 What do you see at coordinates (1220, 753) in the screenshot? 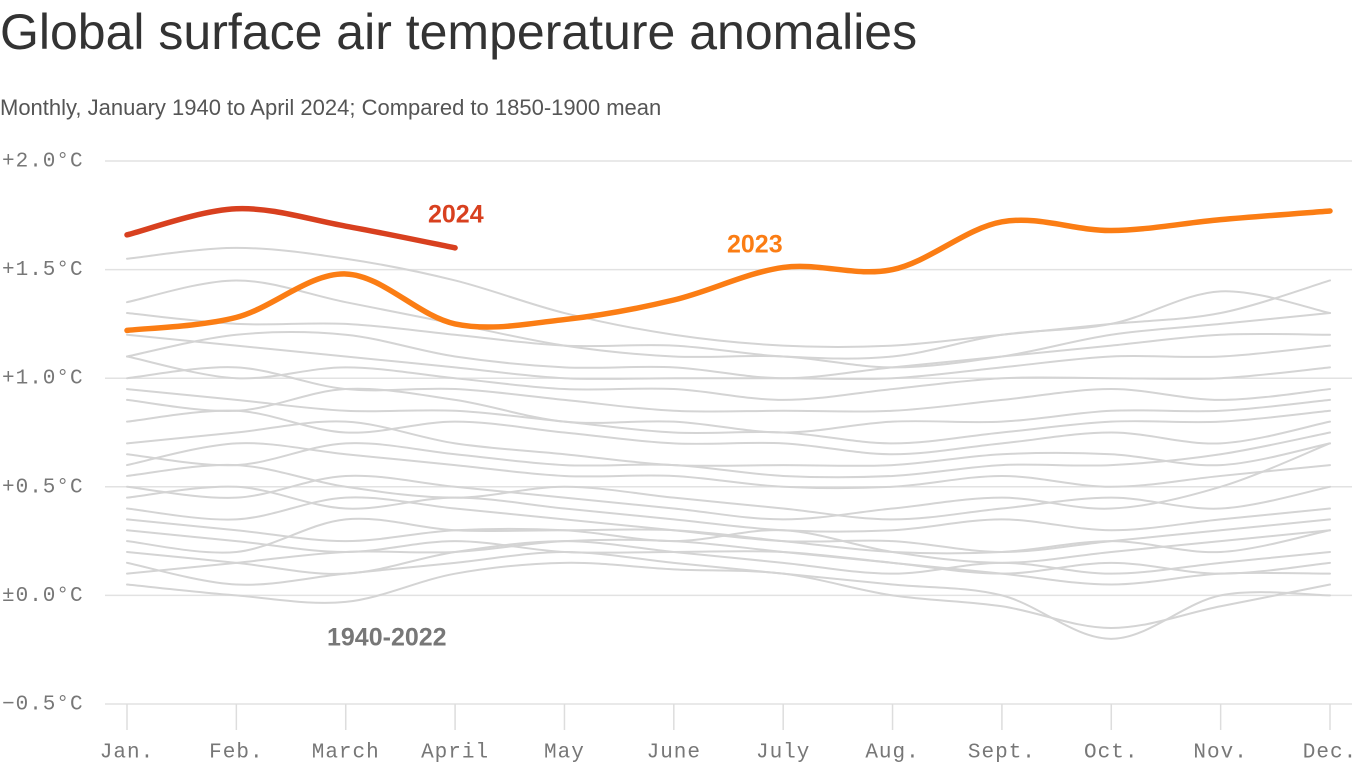
I see `x-tick-label: Nov.` at bounding box center [1220, 753].